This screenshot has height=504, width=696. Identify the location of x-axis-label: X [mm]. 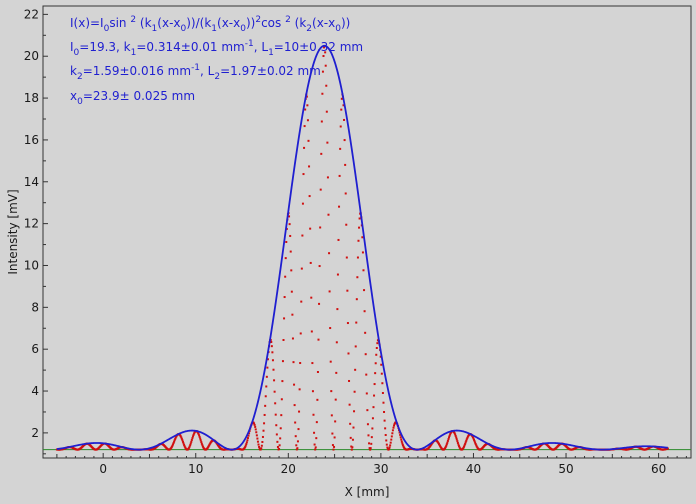
(367, 492).